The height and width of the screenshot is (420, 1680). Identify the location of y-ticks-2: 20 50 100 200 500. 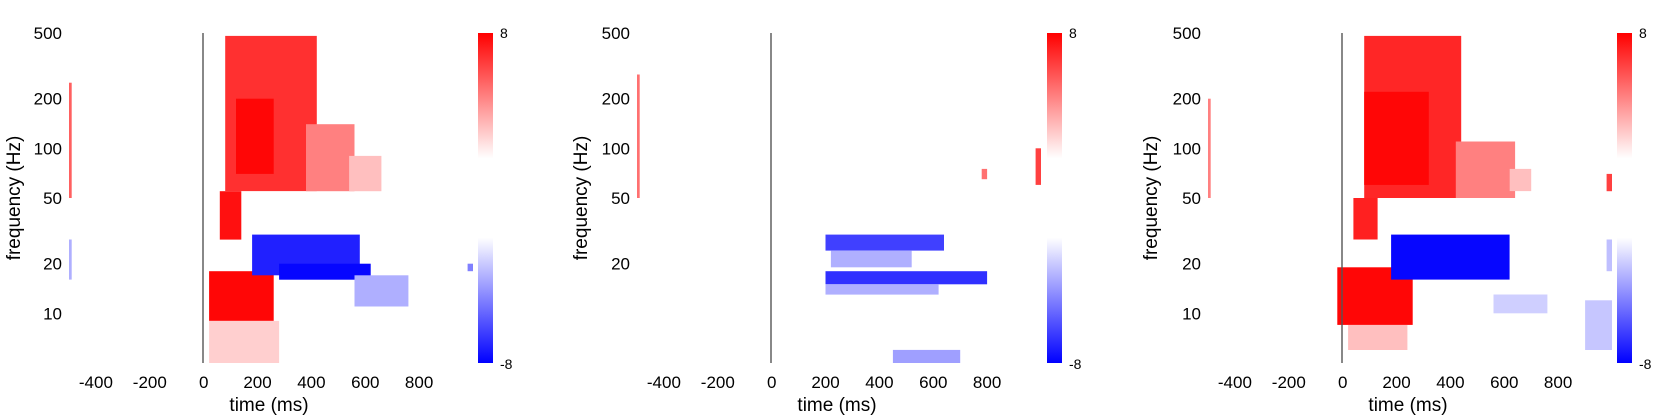
(616, 149).